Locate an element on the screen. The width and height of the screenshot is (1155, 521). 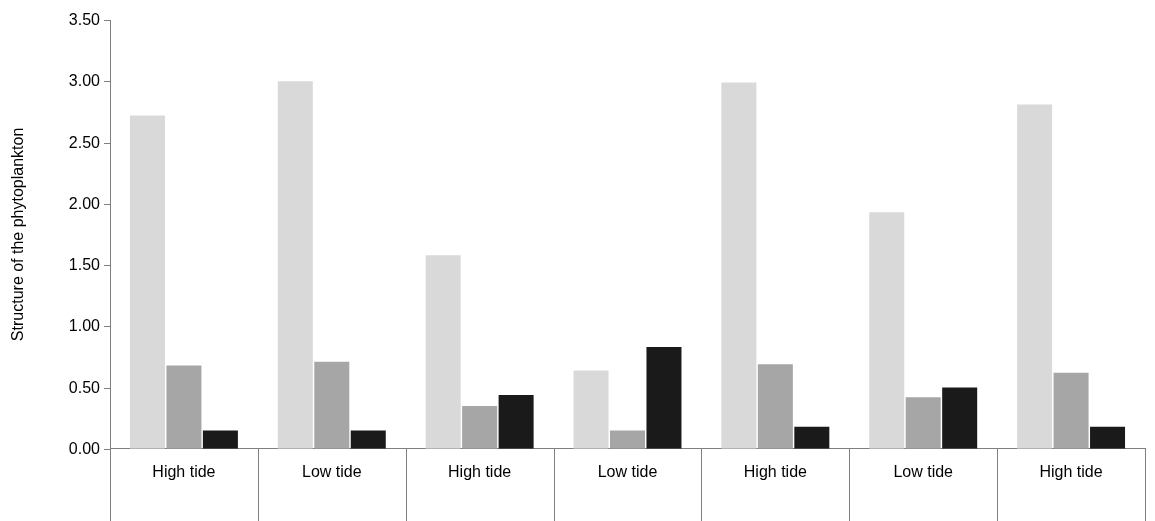
y-tick-label: 1.00 is located at coordinates (84, 325).